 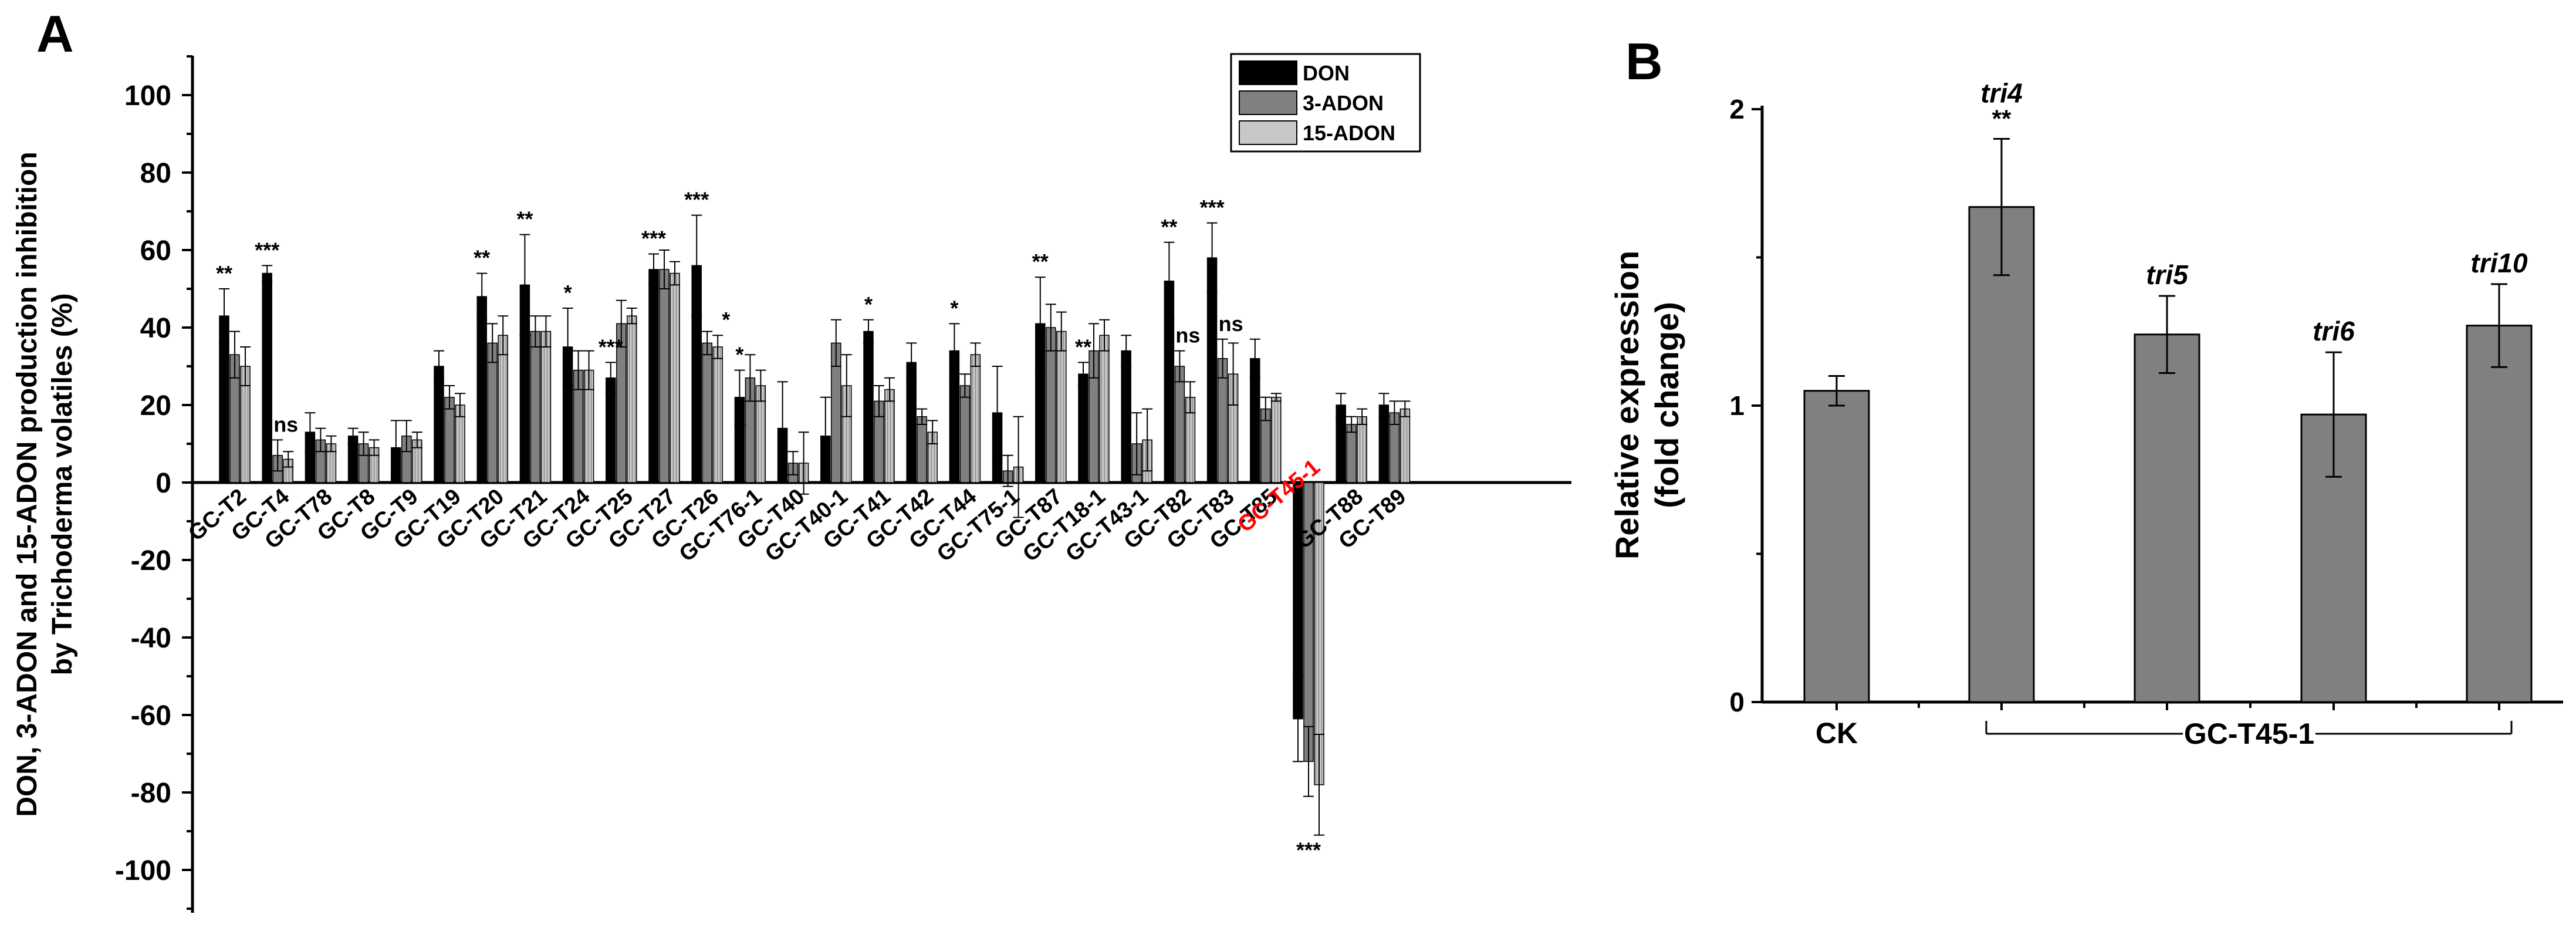 What do you see at coordinates (163, 484) in the screenshot?
I see `panel-a-y-tick-label: 0` at bounding box center [163, 484].